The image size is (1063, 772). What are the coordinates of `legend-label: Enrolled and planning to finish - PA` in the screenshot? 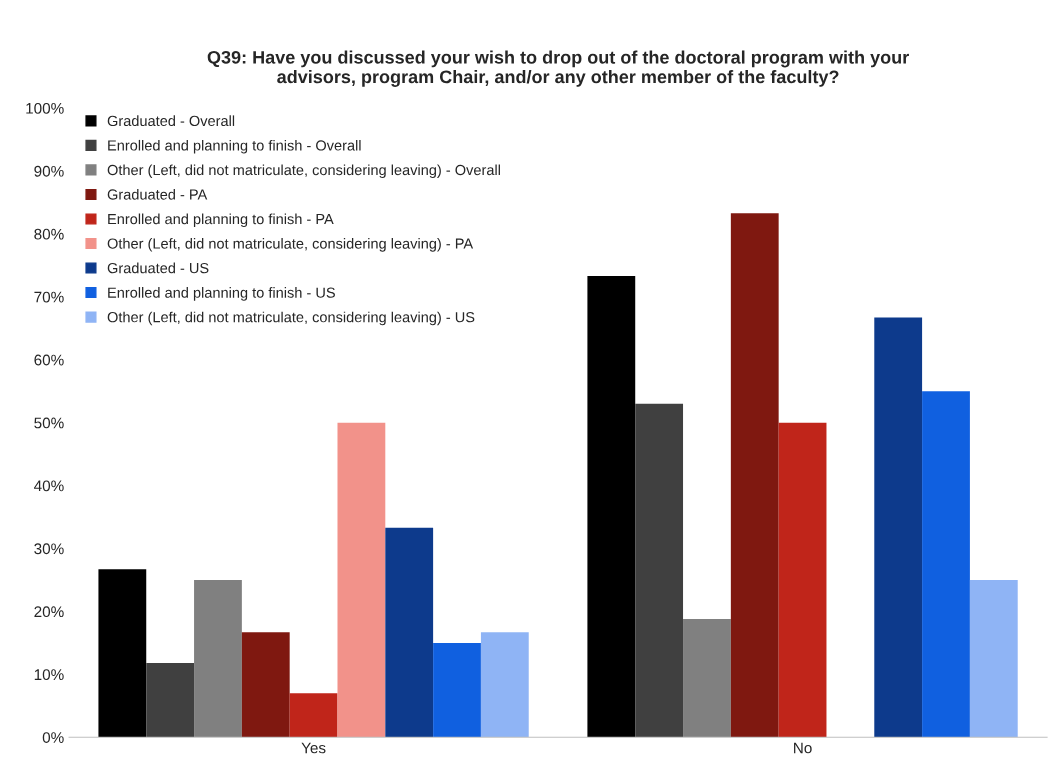 It's located at (221, 220).